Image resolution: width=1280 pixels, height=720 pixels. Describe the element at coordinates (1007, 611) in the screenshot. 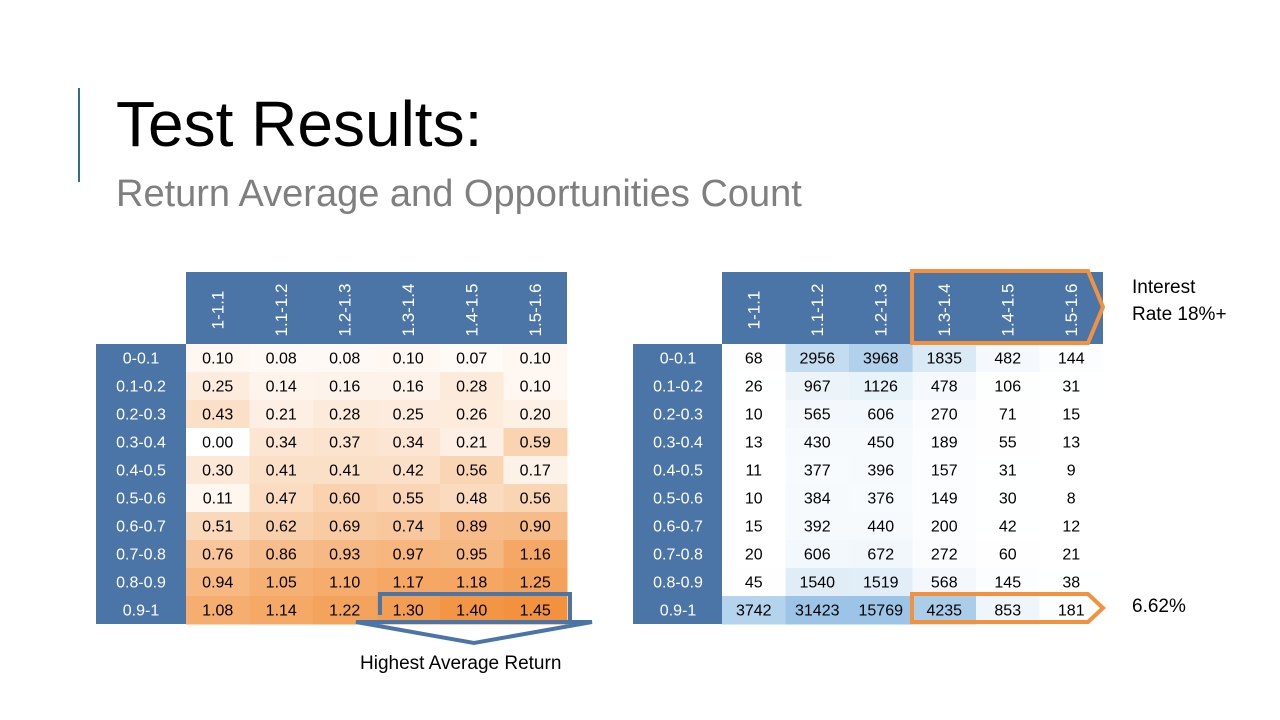

I see `heatmap-cell-value: 853` at that location.